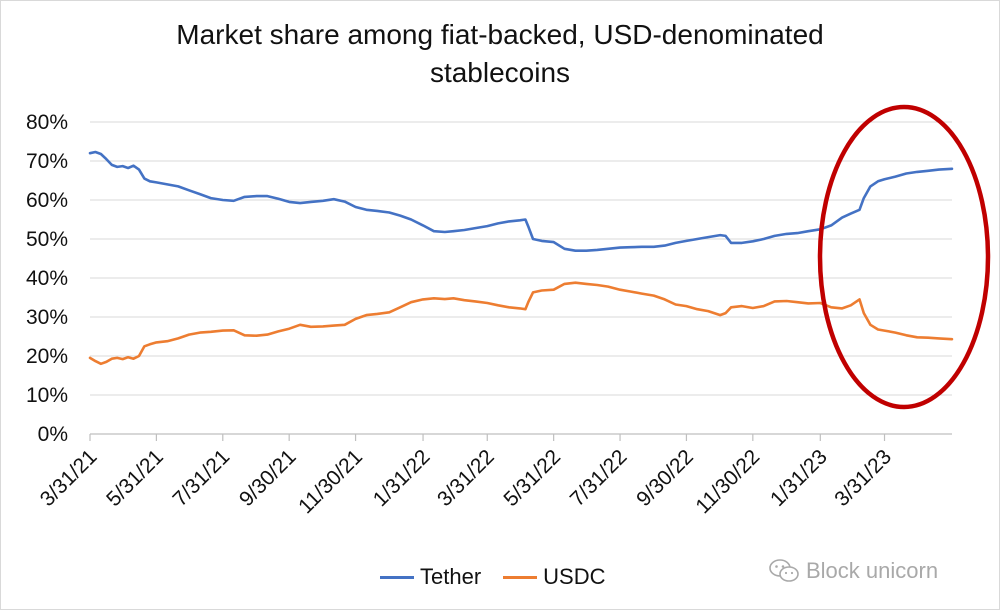 This screenshot has height=610, width=1000. What do you see at coordinates (53, 434) in the screenshot?
I see `y-tick-label: 0%` at bounding box center [53, 434].